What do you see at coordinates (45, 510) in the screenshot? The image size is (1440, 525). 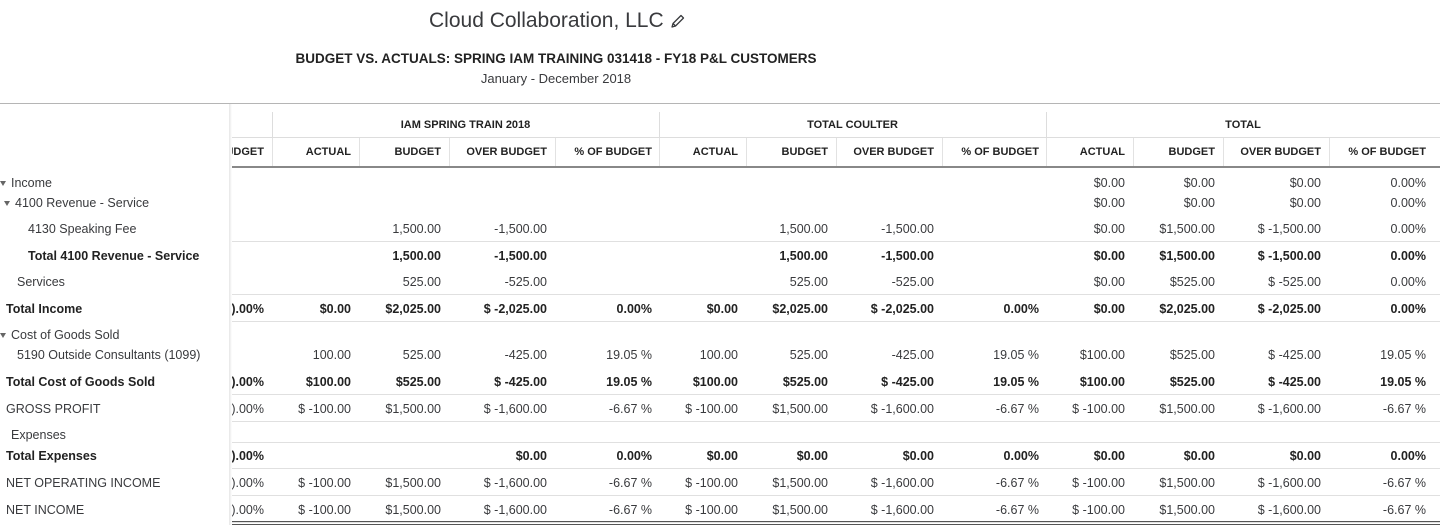 I see `row-label-net-income: NET INCOME` at bounding box center [45, 510].